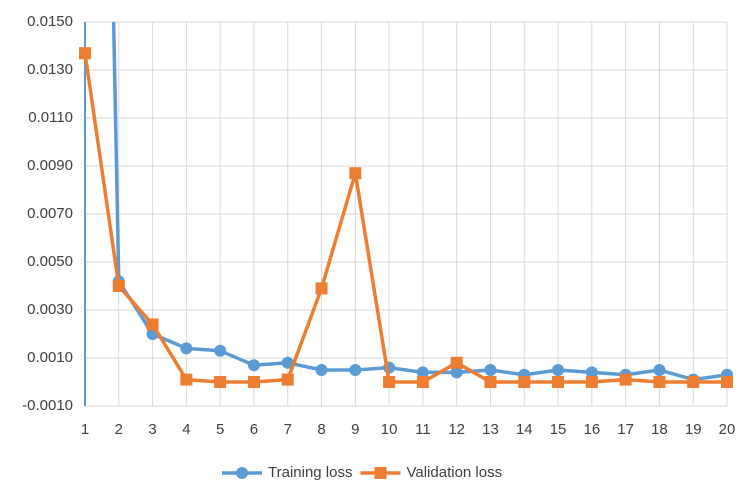 The image size is (750, 504). Describe the element at coordinates (625, 429) in the screenshot. I see `x-tick-label: 17` at that location.